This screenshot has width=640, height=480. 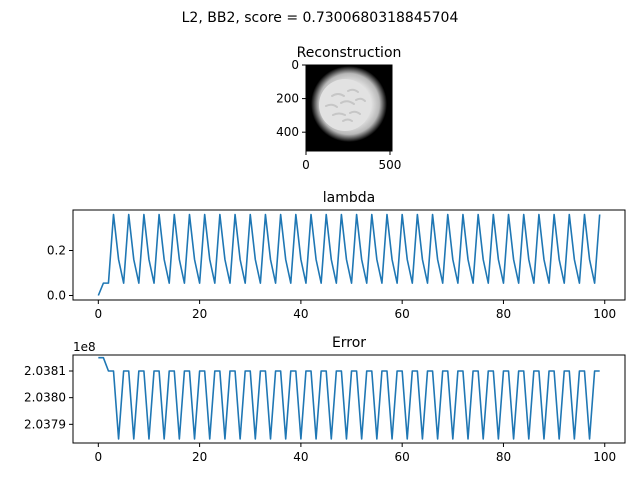 I want to click on lambda-xtick-label: 20, so click(x=199, y=314).